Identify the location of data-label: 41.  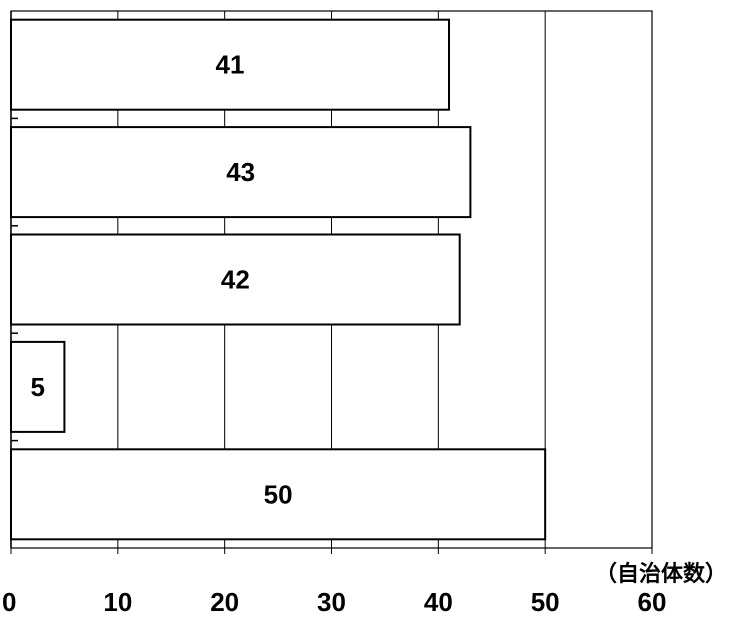
(230, 65).